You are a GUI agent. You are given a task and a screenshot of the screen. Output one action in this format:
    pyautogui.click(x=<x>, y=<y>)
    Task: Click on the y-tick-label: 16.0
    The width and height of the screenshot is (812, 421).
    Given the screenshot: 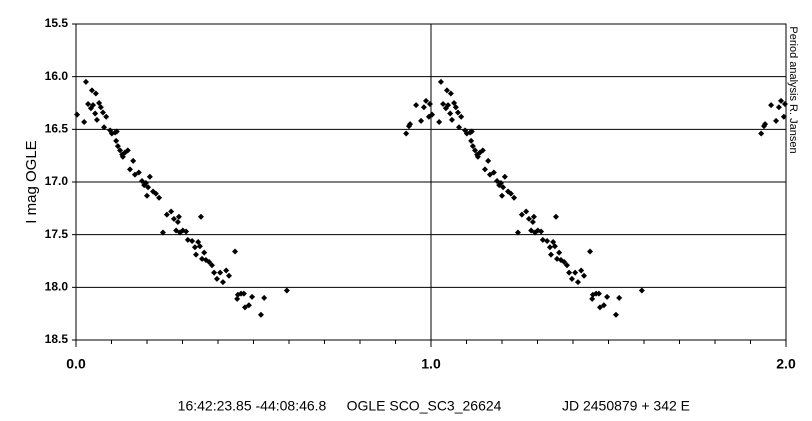 What is the action you would take?
    pyautogui.click(x=57, y=76)
    